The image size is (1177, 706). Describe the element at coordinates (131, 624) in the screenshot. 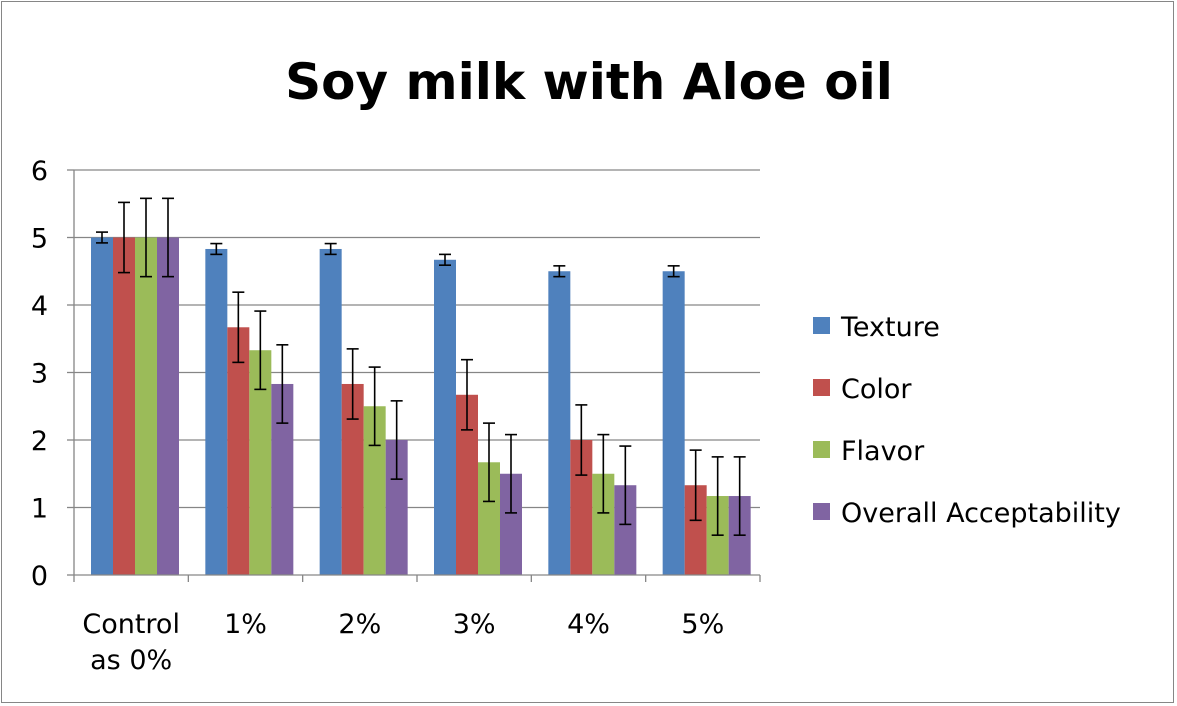

I see `x-tick-label: Control` at that location.